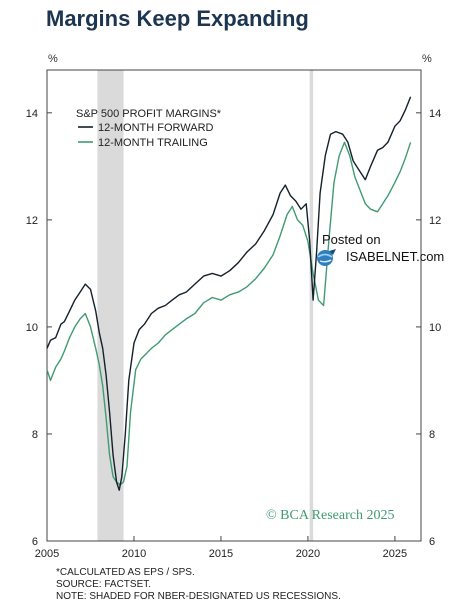  Describe the element at coordinates (326, 257) in the screenshot. I see `globe-icon` at that location.